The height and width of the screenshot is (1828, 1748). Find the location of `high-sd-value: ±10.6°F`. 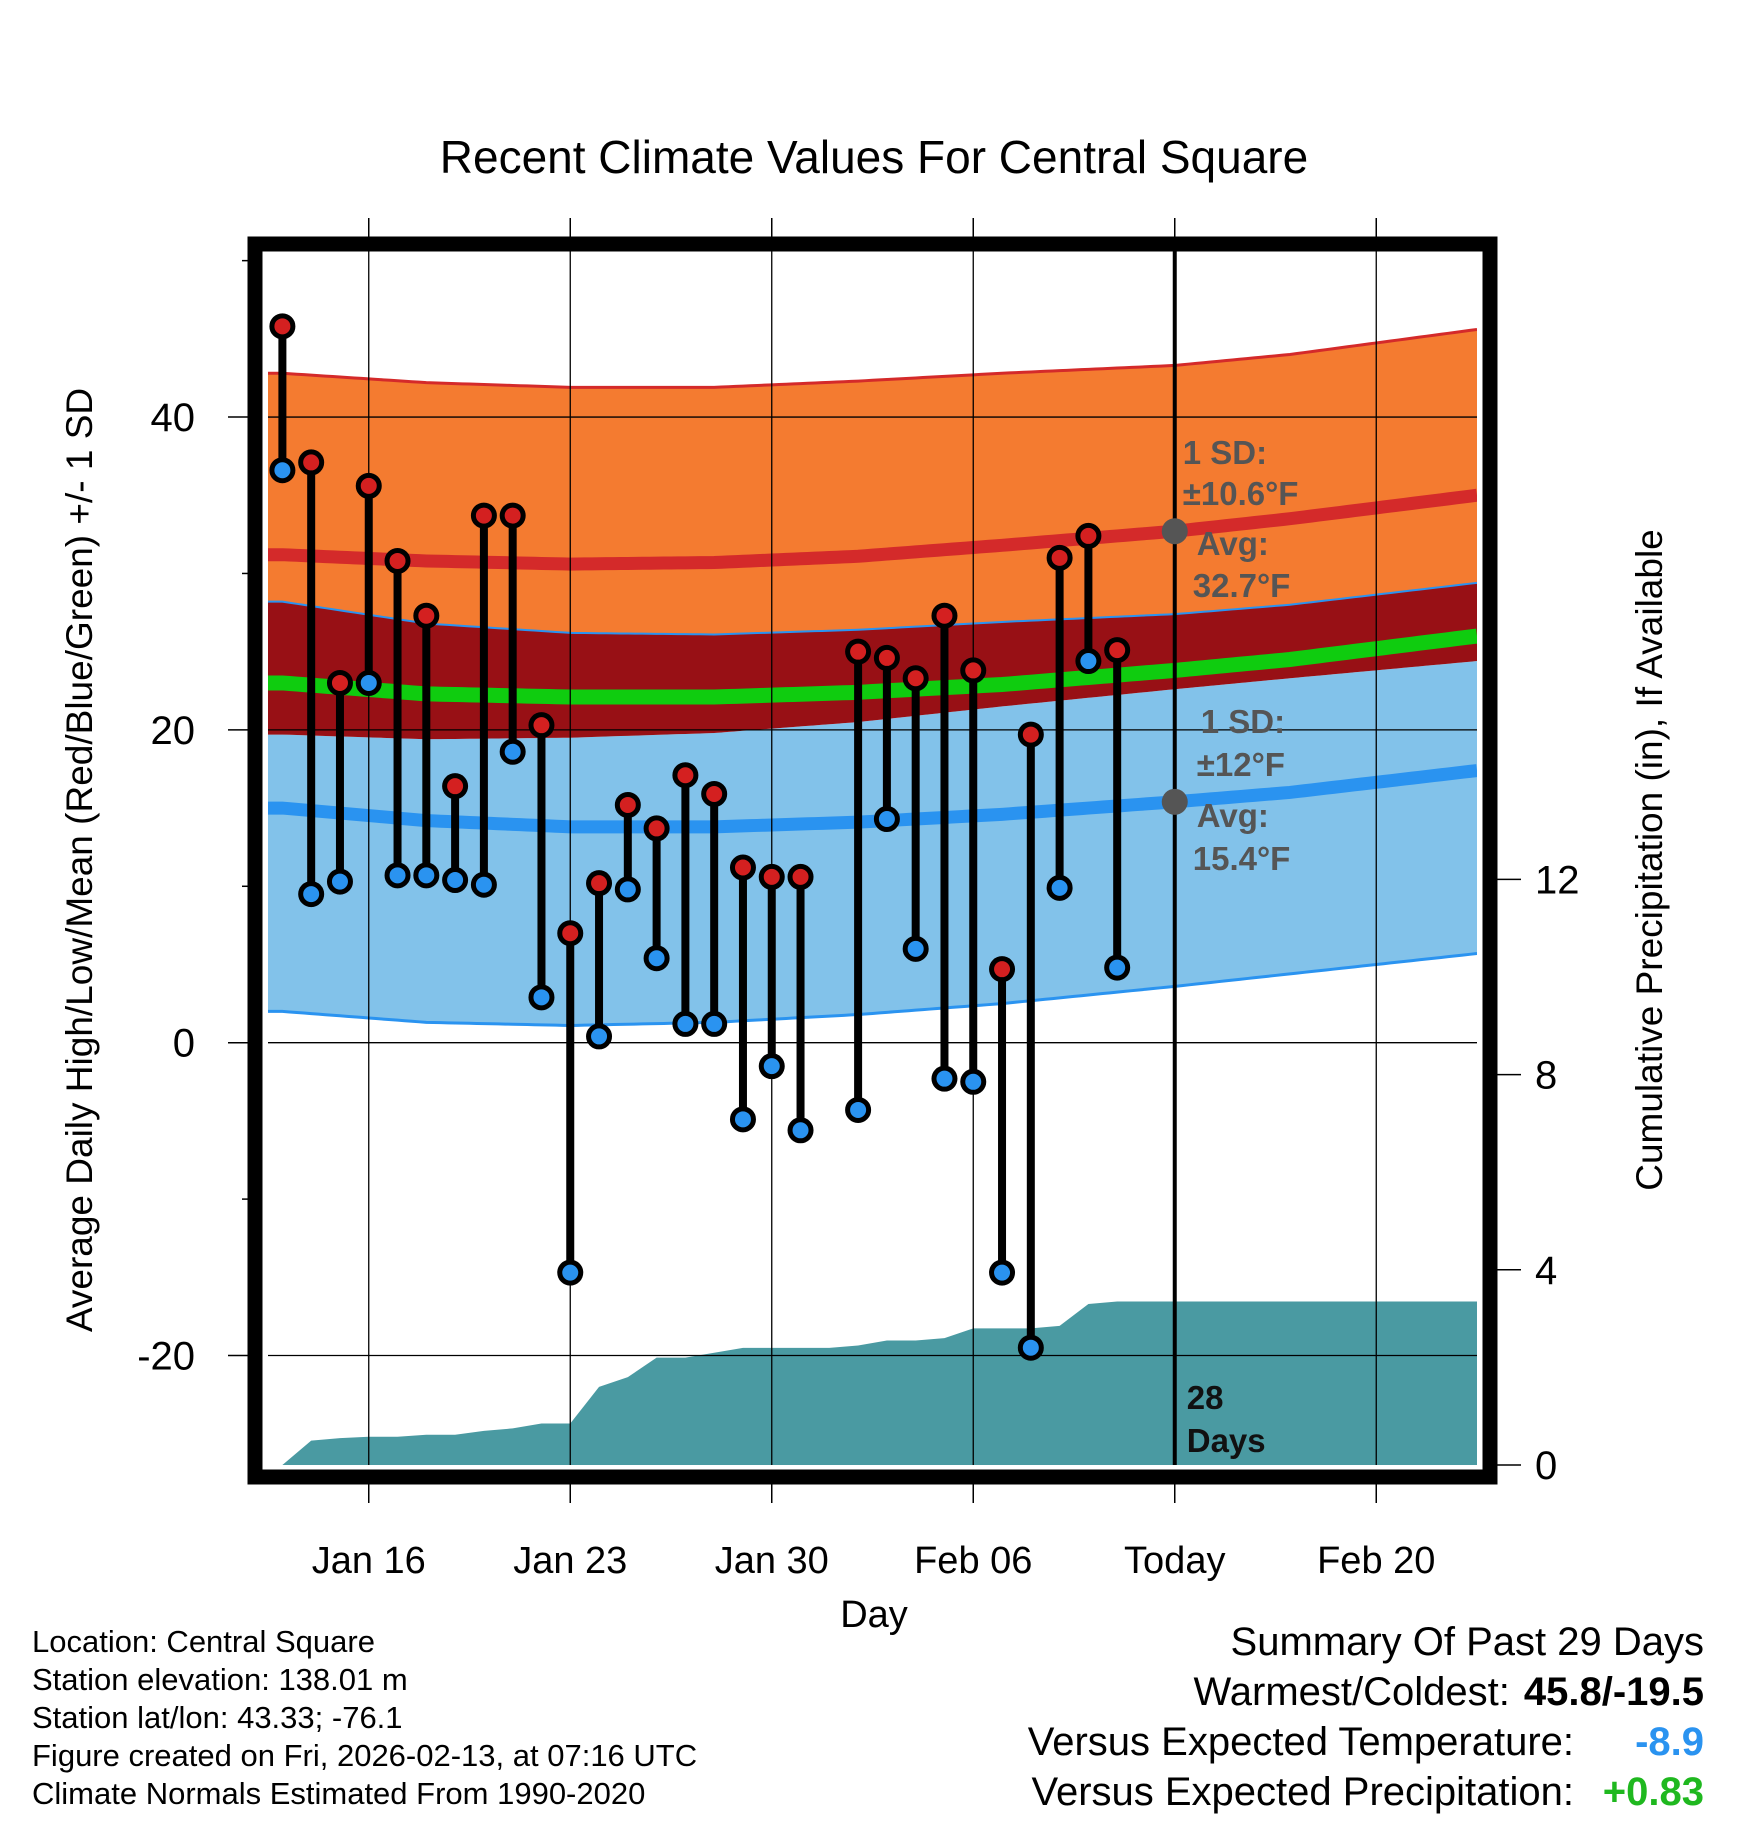

high-sd-value: ±10.6°F is located at coordinates (1241, 493).